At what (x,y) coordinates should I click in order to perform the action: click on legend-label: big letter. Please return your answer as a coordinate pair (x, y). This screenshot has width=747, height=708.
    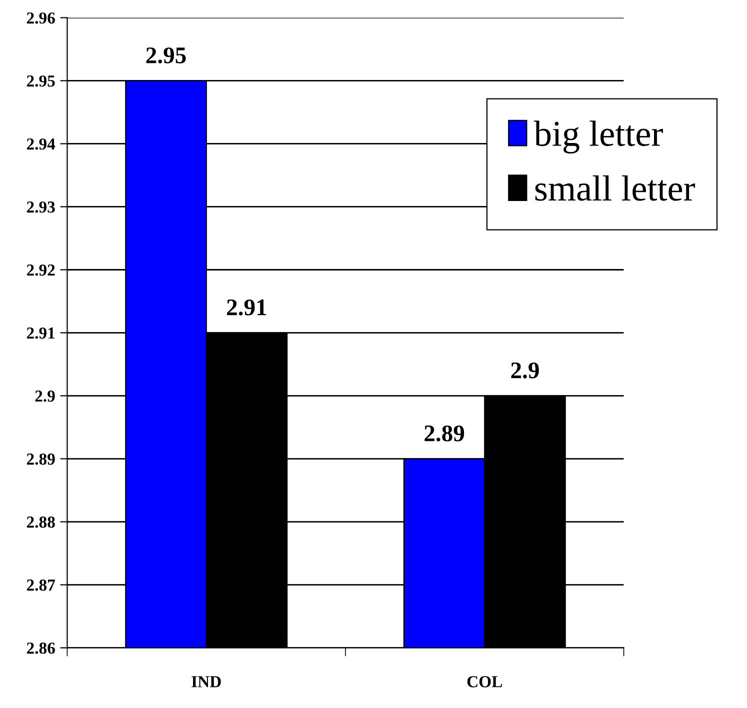
    Looking at the image, I should click on (598, 137).